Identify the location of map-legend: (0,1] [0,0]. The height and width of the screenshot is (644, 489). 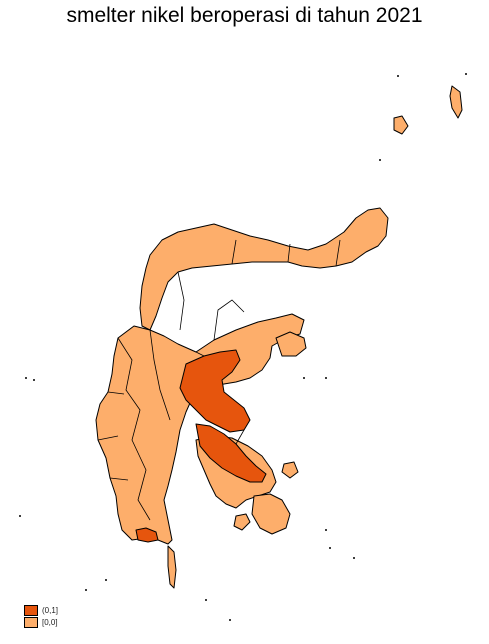
(41, 616).